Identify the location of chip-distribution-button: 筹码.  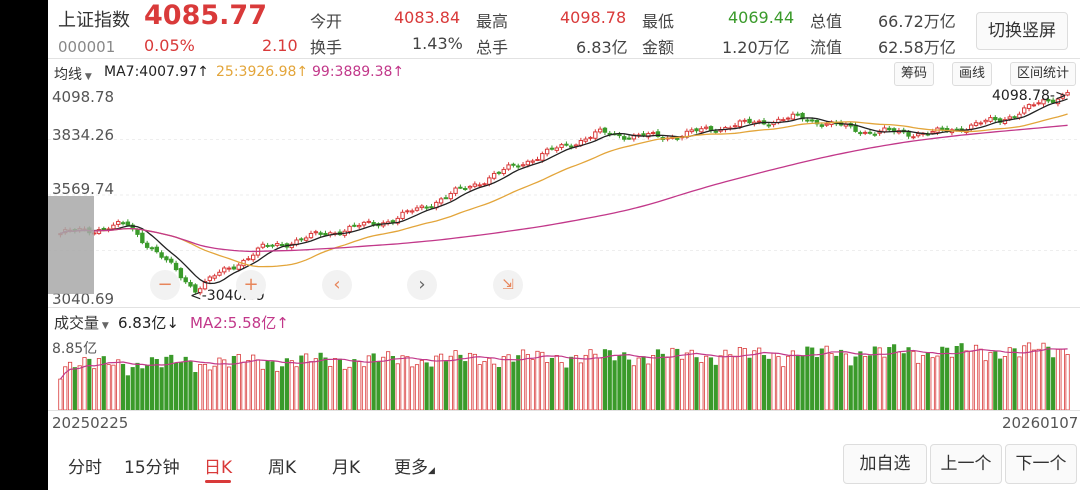
(914, 74).